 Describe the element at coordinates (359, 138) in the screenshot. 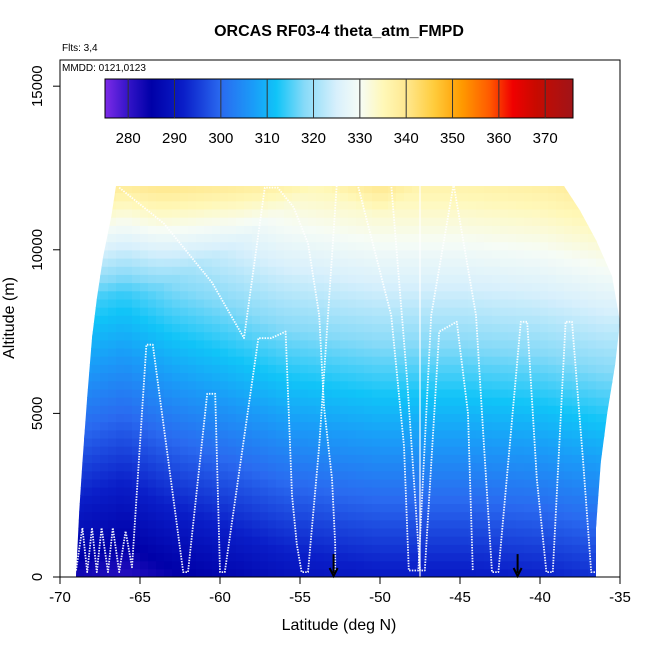

I see `colorbar-tick-label: 330` at that location.